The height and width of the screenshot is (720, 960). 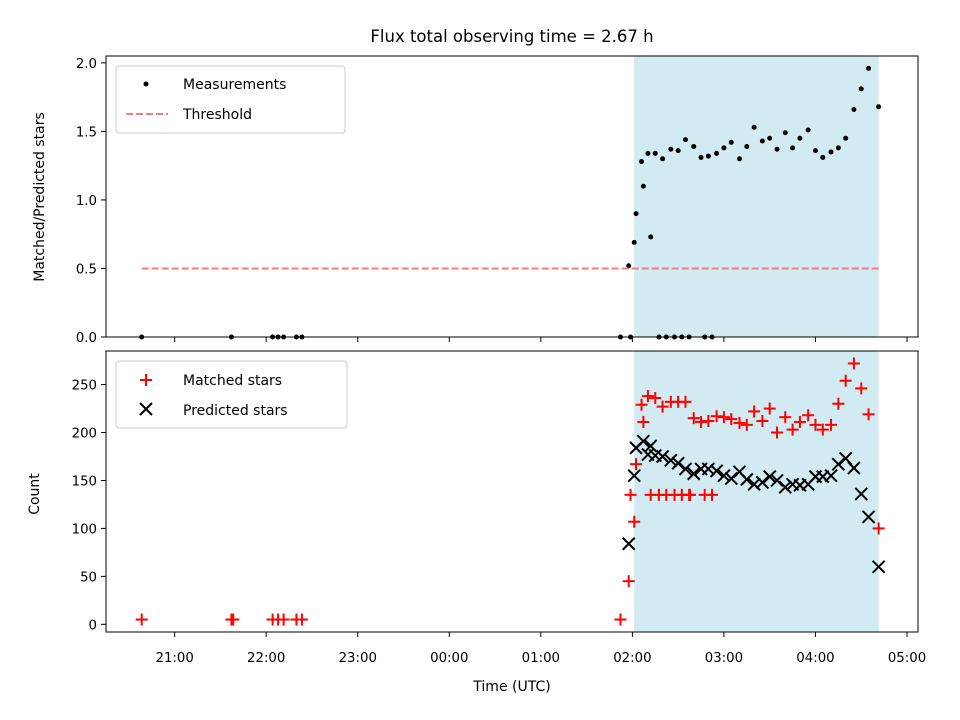 I want to click on x-tick-label: 22:00, so click(x=266, y=658).